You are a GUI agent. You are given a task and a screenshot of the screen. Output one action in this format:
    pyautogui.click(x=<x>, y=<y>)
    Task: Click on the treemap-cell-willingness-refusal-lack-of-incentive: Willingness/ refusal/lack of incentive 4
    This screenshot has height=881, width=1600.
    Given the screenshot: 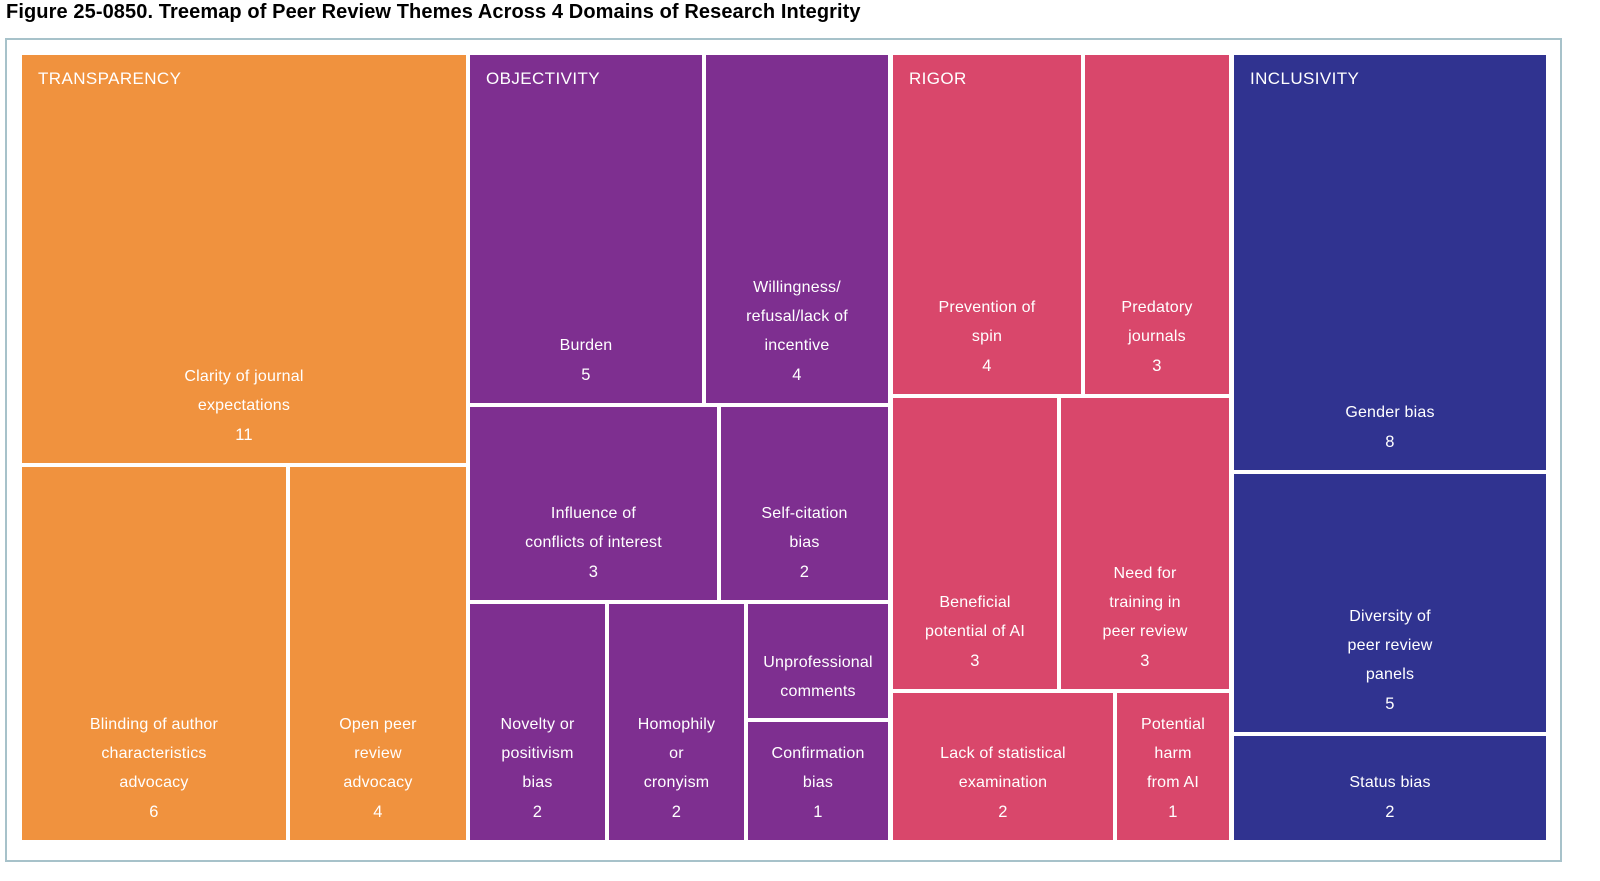 What is the action you would take?
    pyautogui.click(x=797, y=229)
    